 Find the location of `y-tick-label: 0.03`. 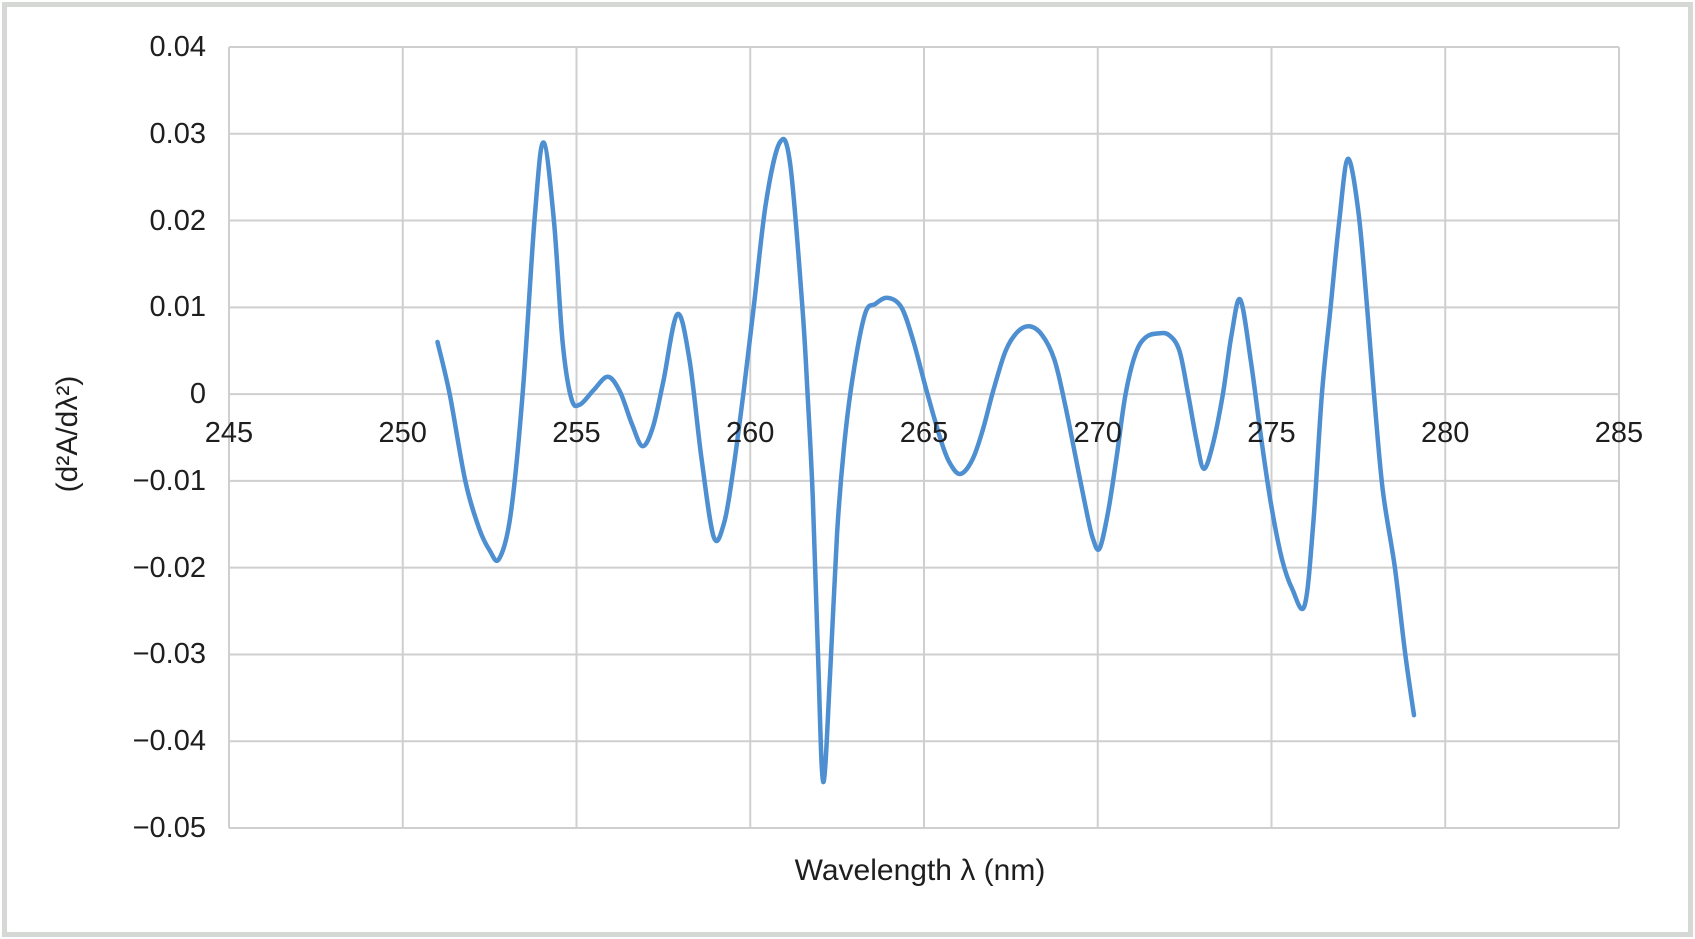

y-tick-label: 0.03 is located at coordinates (177, 133).